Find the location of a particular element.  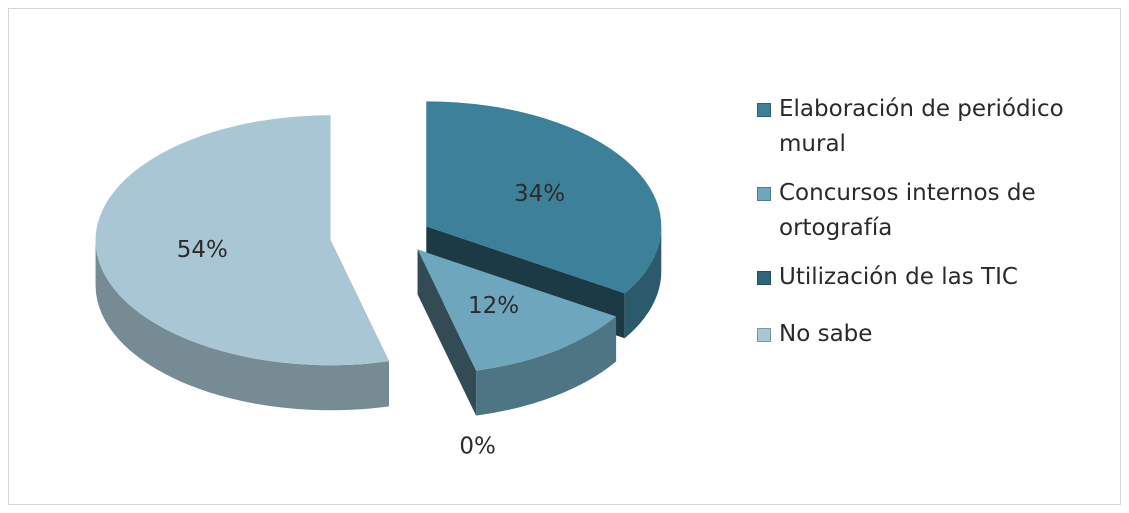

legend-item-periodico-mural: Elaboración de periódico mural is located at coordinates (937, 127).